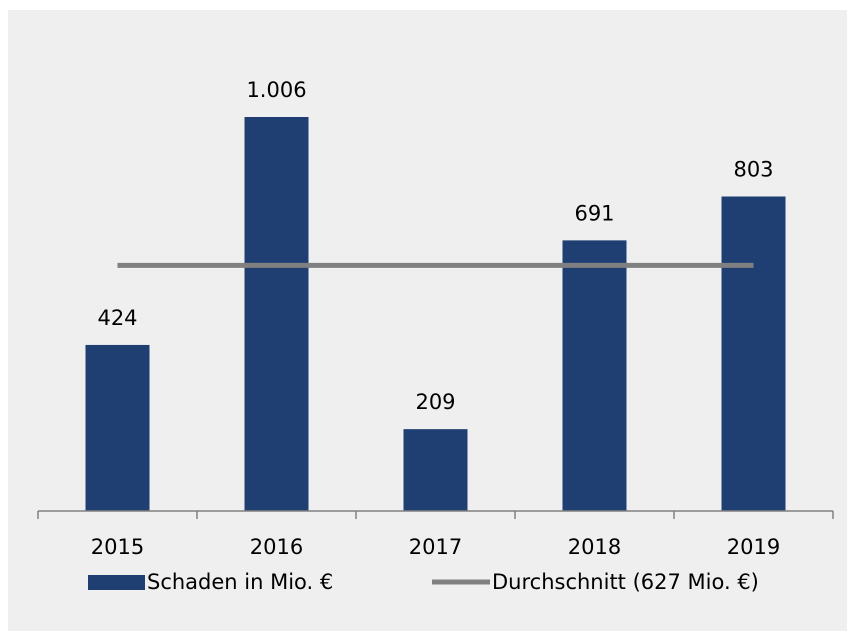 The height and width of the screenshot is (639, 855). Describe the element at coordinates (117, 547) in the screenshot. I see `x-tick-label: 2015` at that location.